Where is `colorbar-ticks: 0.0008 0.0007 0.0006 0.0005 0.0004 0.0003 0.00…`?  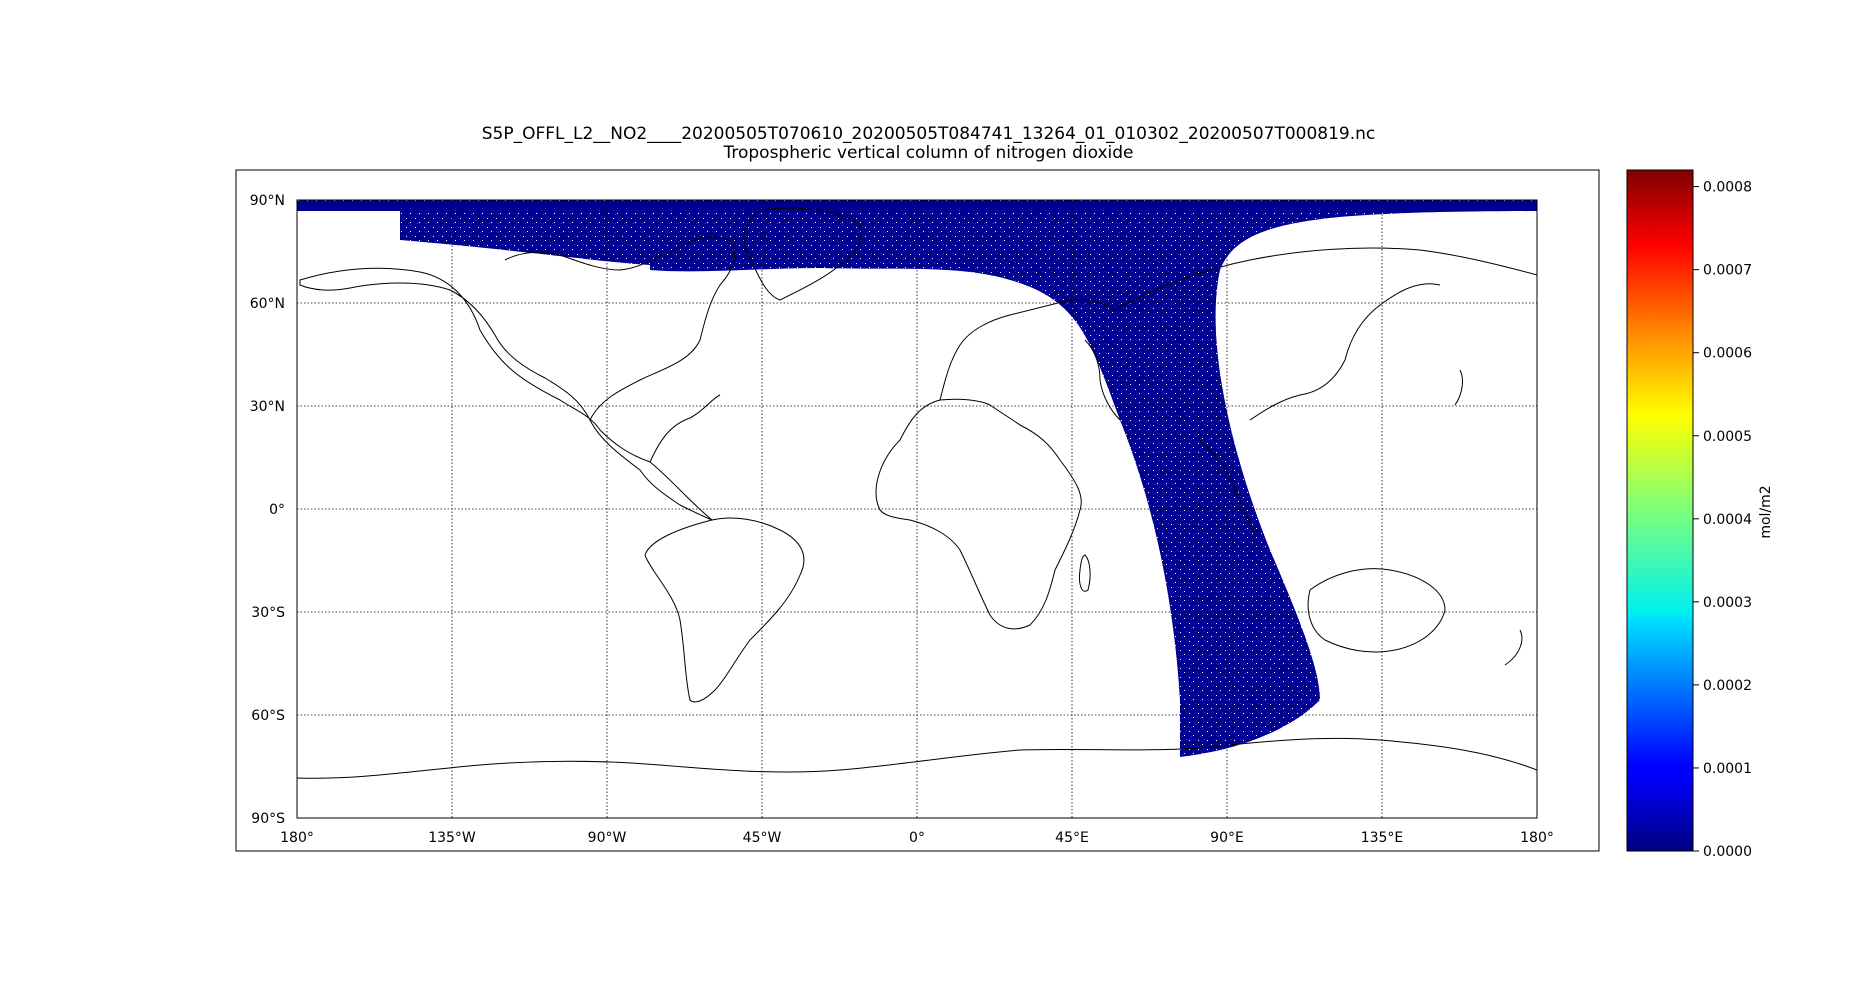 colorbar-ticks: 0.0008 0.0007 0.0006 0.0005 0.0004 0.0003 0.00… is located at coordinates (1722, 520).